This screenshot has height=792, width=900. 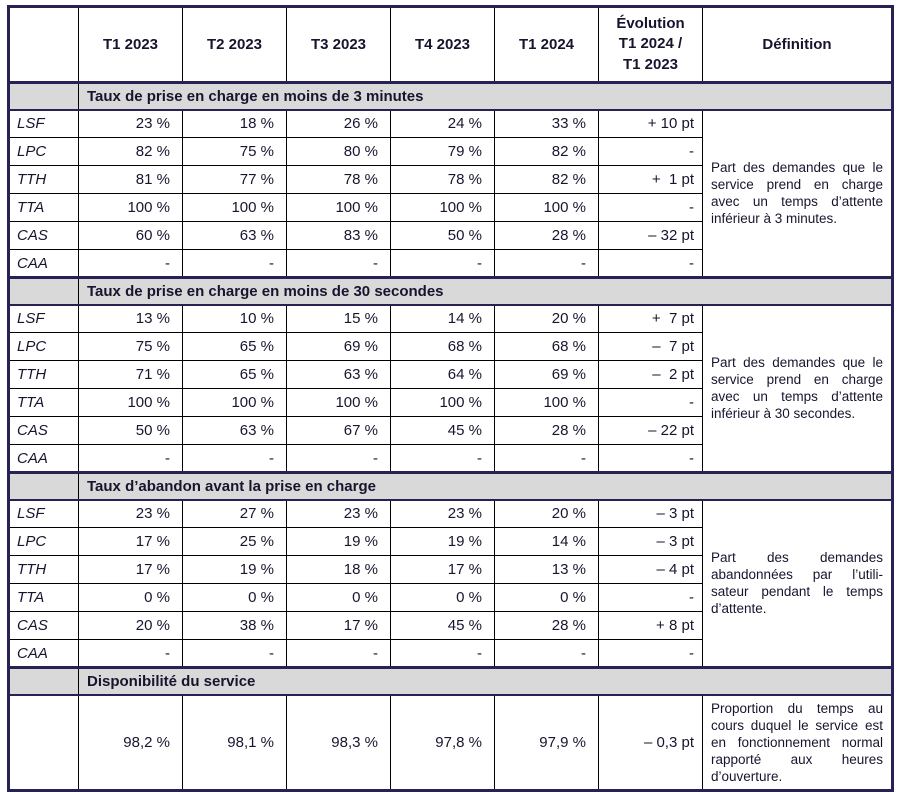 I want to click on value-cell: 14 %, so click(x=546, y=541).